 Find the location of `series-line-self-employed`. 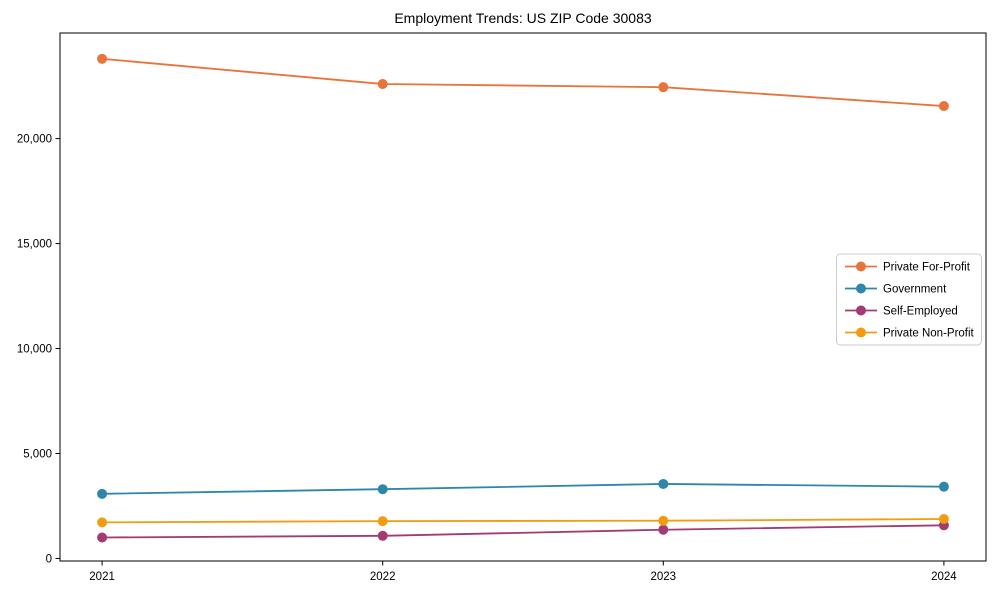

series-line-self-employed is located at coordinates (523, 531).